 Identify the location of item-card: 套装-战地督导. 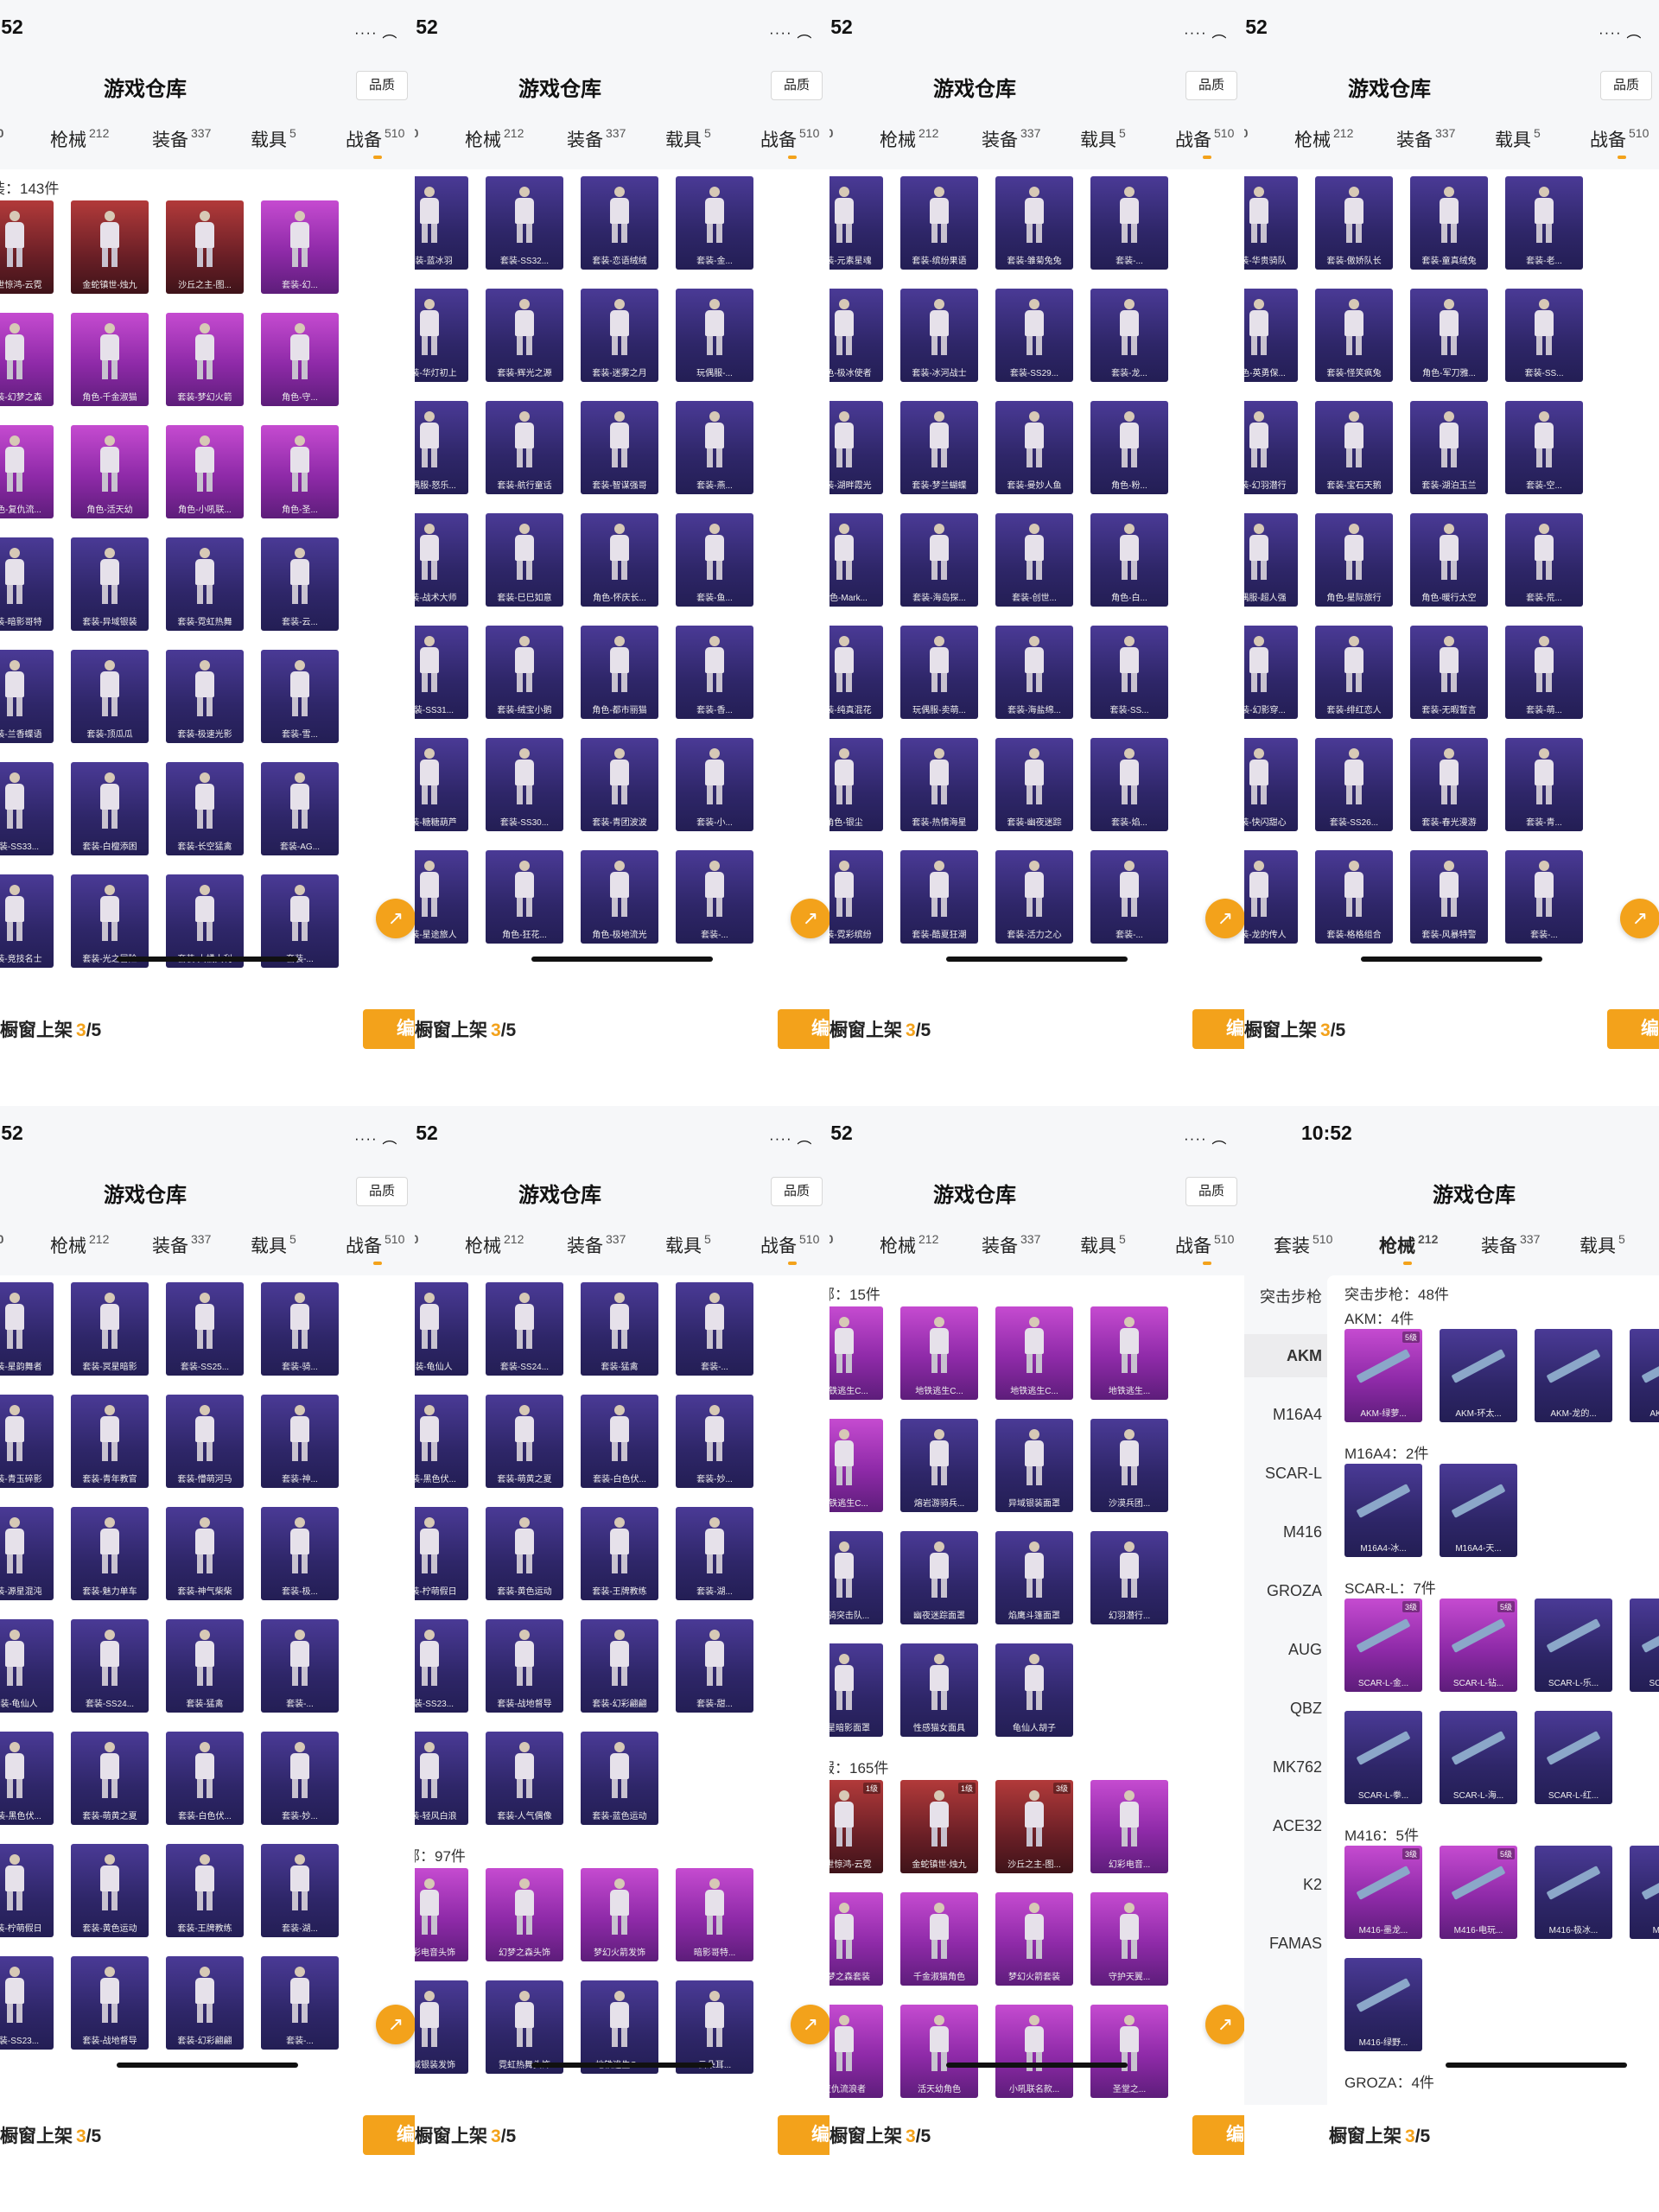
(110, 2003).